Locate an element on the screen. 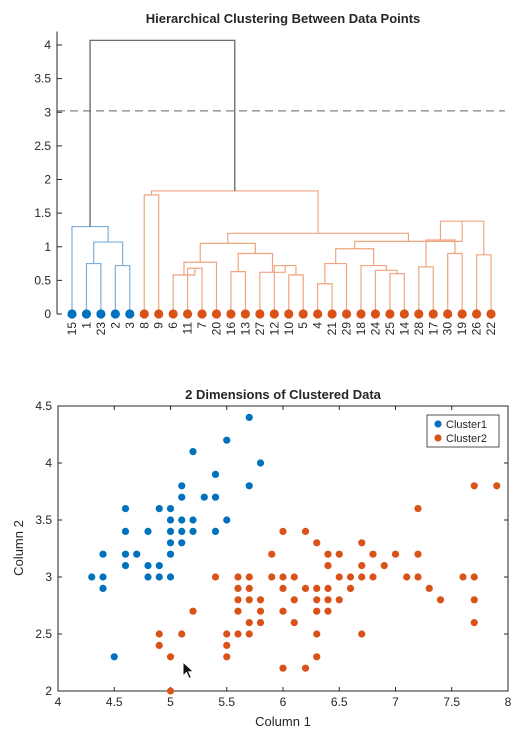 The width and height of the screenshot is (522, 733). scatter-x-tick-label: 7.5 is located at coordinates (451, 702).